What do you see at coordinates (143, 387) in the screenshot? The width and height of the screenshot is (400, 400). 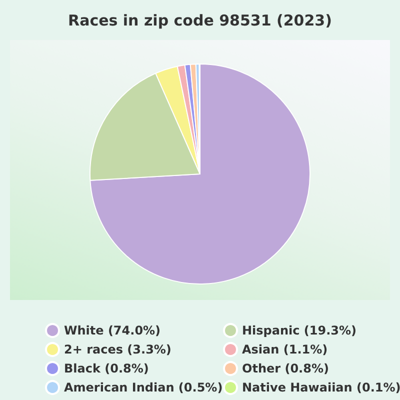 I see `legend-label: American Indian (0.5%)` at bounding box center [143, 387].